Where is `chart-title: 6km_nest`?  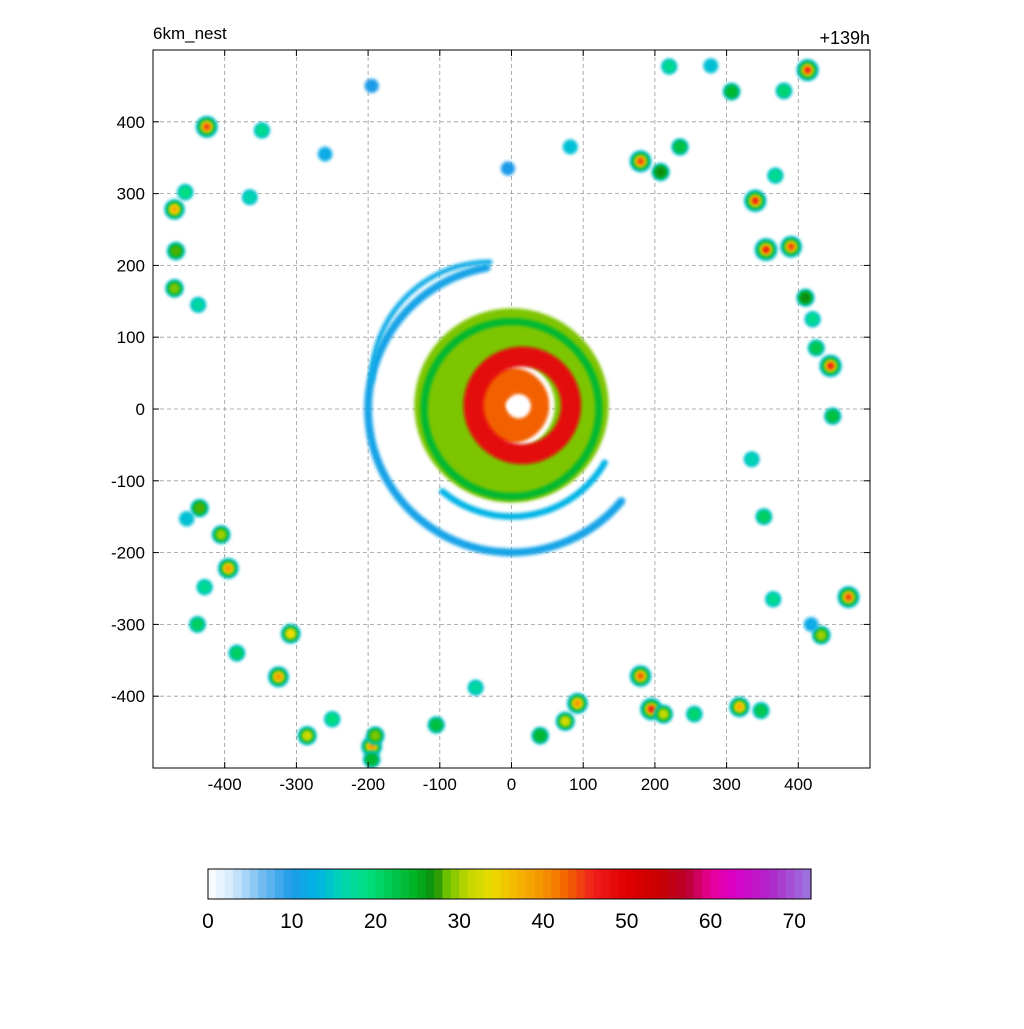 chart-title: 6km_nest is located at coordinates (190, 33).